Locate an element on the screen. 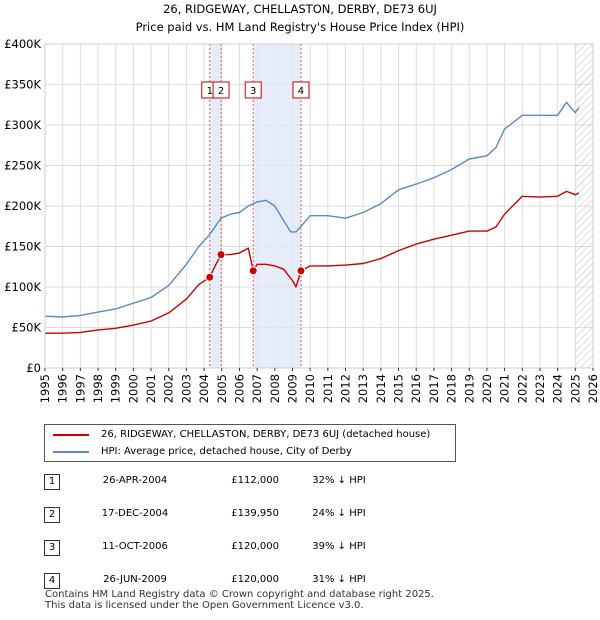  x-tick-label: 2004 is located at coordinates (204, 388).